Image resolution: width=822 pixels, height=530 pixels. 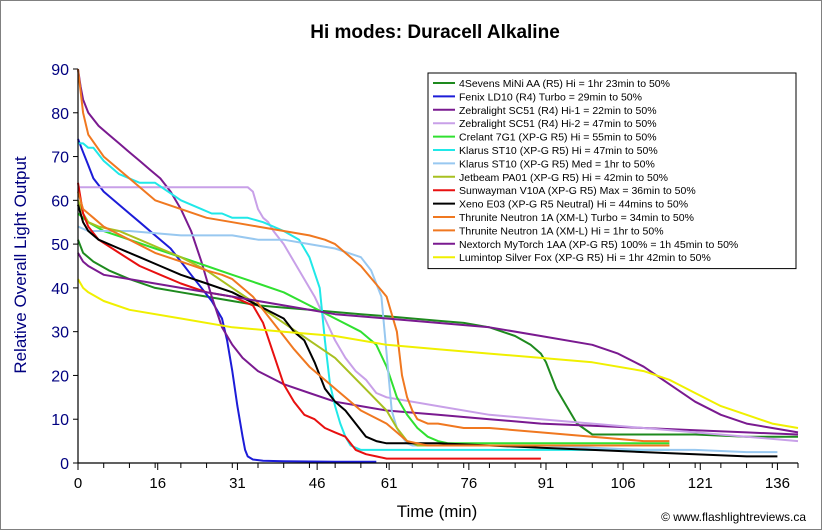 What do you see at coordinates (777, 483) in the screenshot?
I see `x-tick-label: 136` at bounding box center [777, 483].